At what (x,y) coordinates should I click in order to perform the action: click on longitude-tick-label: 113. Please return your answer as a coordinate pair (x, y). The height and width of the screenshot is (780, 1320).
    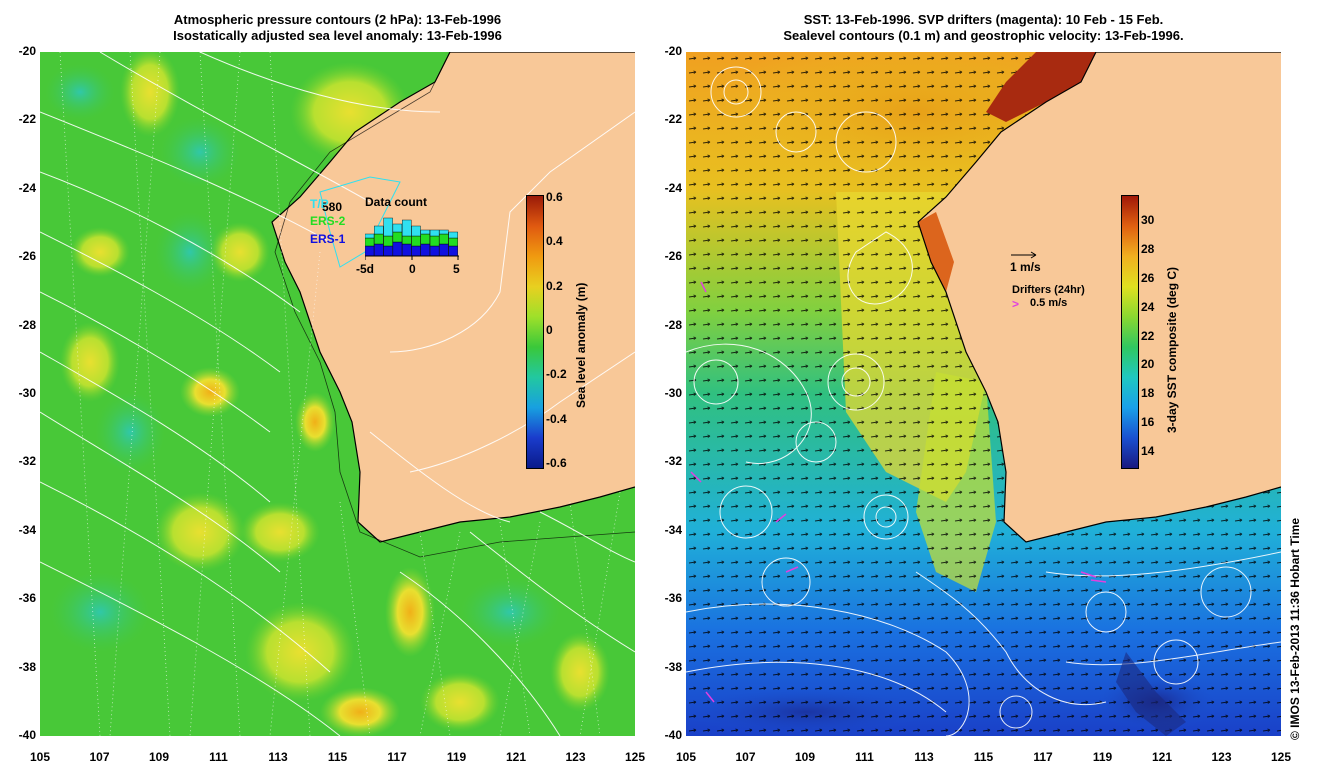
    Looking at the image, I should click on (278, 757).